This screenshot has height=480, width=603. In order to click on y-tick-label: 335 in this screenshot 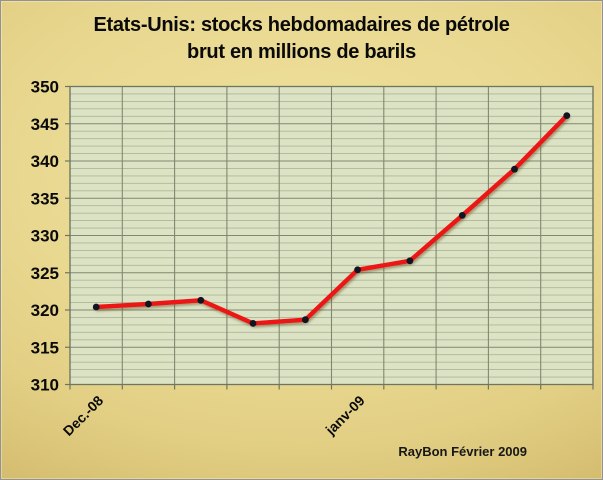, I will do `click(45, 198)`.